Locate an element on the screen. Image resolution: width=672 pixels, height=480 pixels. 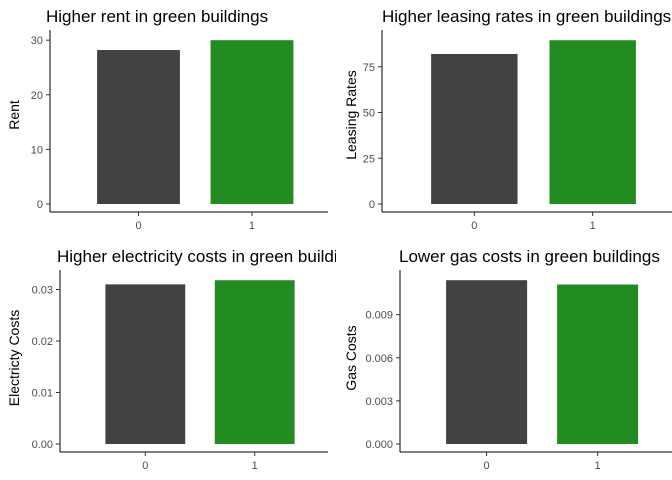
y-tick-label: 30 is located at coordinates (37, 41).